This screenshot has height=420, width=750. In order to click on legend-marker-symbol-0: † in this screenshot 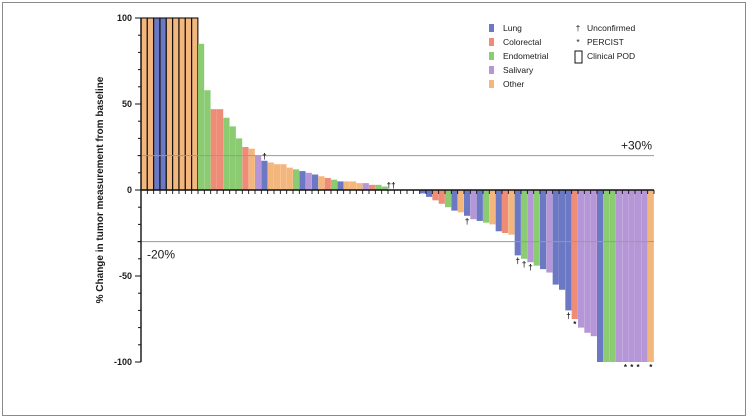, I will do `click(578, 28)`.